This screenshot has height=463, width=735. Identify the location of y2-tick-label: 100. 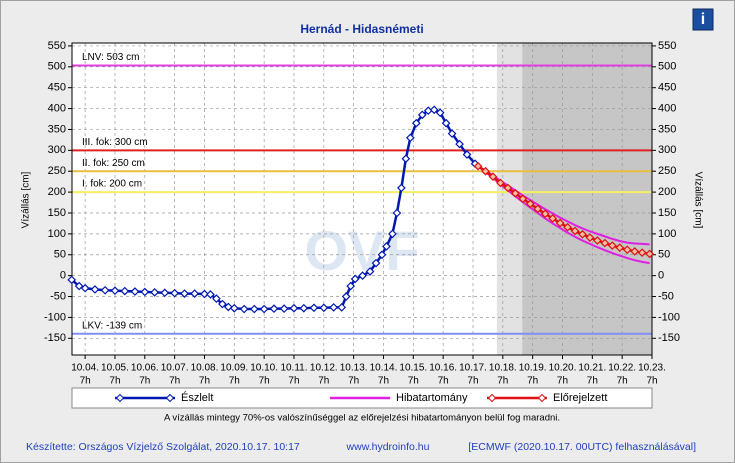
(667, 234).